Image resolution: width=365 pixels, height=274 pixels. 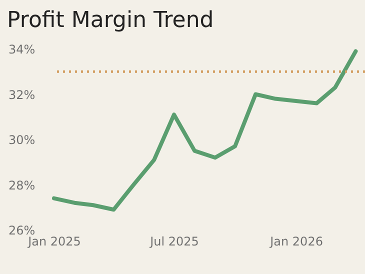 What do you see at coordinates (110, 20) in the screenshot?
I see `chart-title: Profit Margin Trend` at bounding box center [110, 20].